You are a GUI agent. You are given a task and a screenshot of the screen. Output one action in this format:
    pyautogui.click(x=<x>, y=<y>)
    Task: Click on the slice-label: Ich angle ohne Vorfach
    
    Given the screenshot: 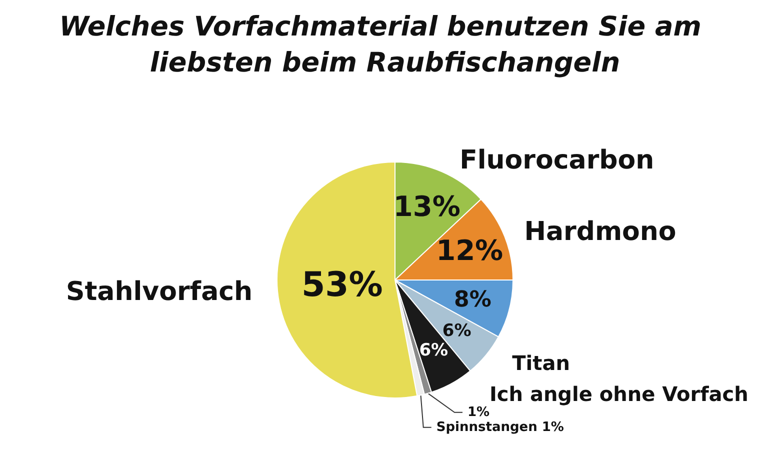 What is the action you would take?
    pyautogui.click(x=618, y=394)
    